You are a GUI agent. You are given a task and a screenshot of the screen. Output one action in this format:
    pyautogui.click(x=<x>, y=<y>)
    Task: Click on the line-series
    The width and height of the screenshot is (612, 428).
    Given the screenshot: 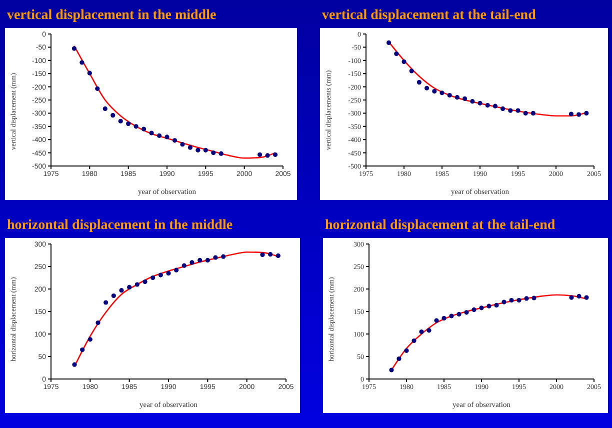 What is the action you would take?
    pyautogui.click(x=489, y=332)
    